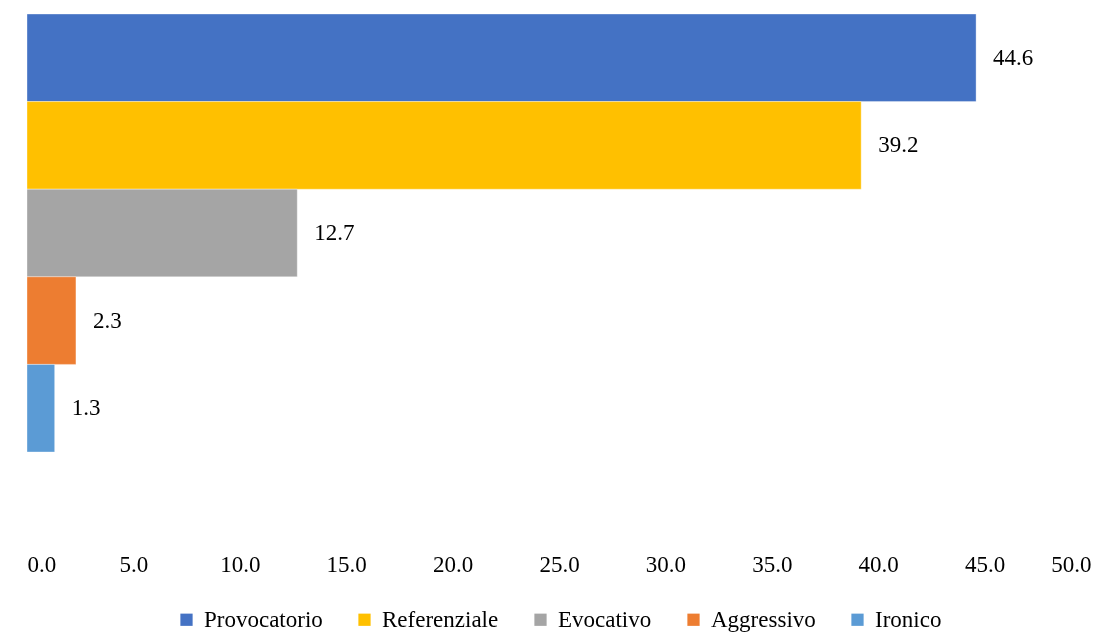 The image size is (1116, 634). What do you see at coordinates (107, 320) in the screenshot?
I see `data-label: 2.3` at bounding box center [107, 320].